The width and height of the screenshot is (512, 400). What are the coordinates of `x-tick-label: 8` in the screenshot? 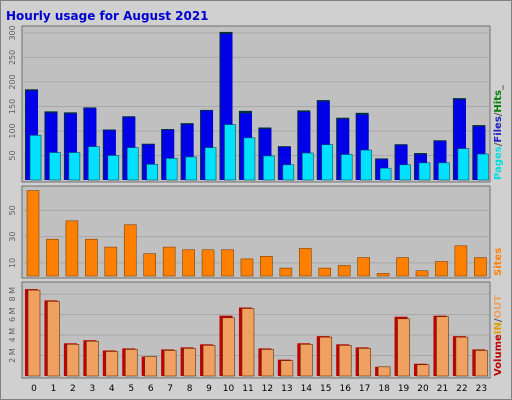 It's located at (190, 389).